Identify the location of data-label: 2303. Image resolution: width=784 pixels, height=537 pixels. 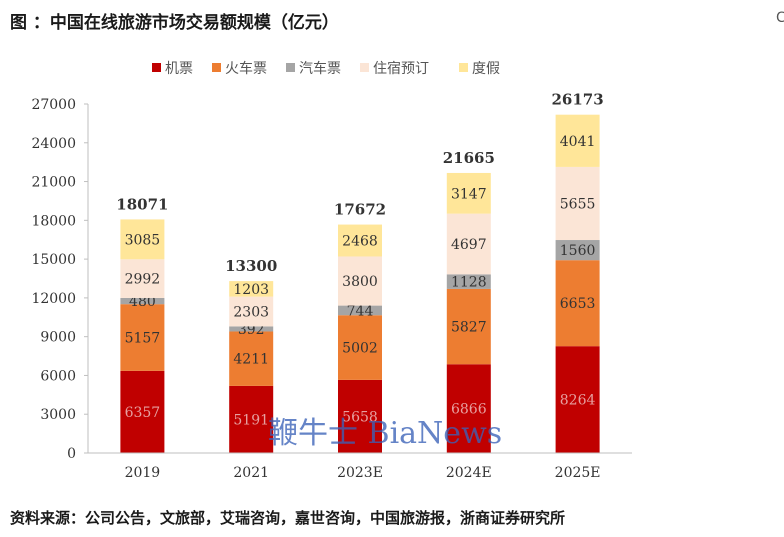
(251, 313).